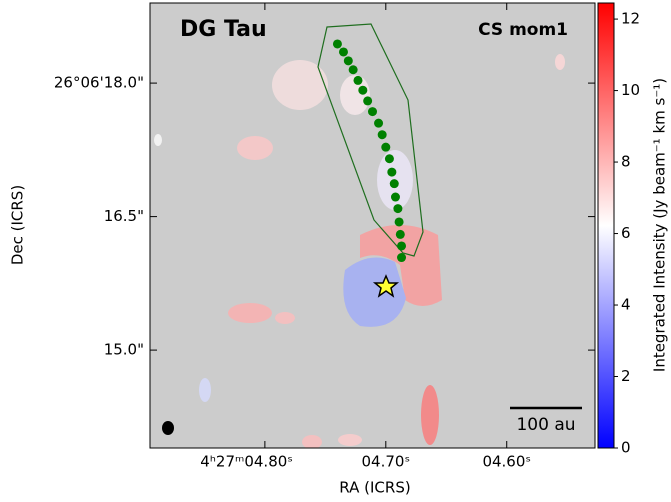 The width and height of the screenshot is (671, 502). I want to click on x-axis-label: RA (ICRS), so click(374, 488).